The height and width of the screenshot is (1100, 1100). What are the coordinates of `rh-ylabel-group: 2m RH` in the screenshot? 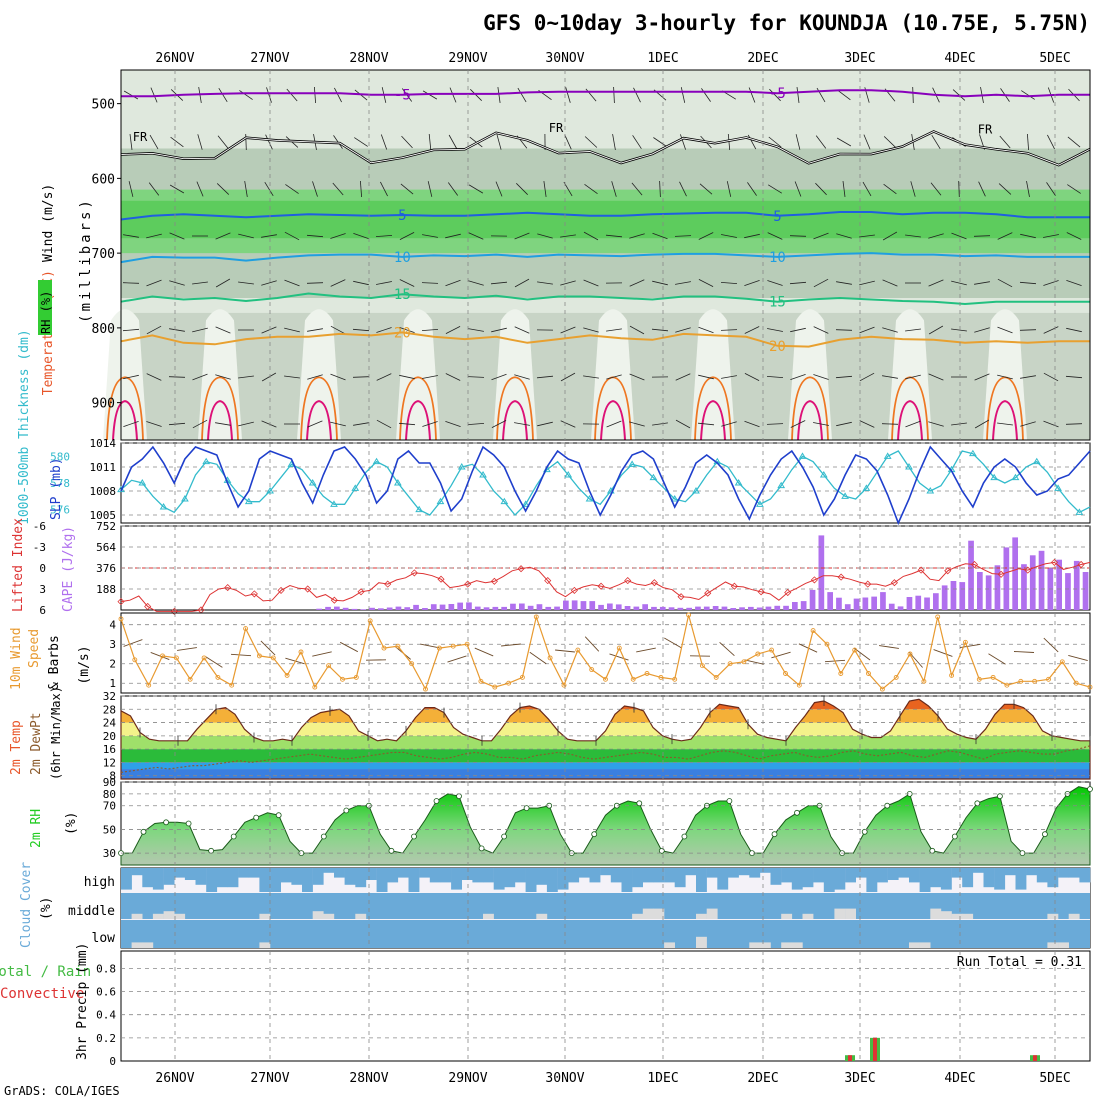 It's located at (36, 828).